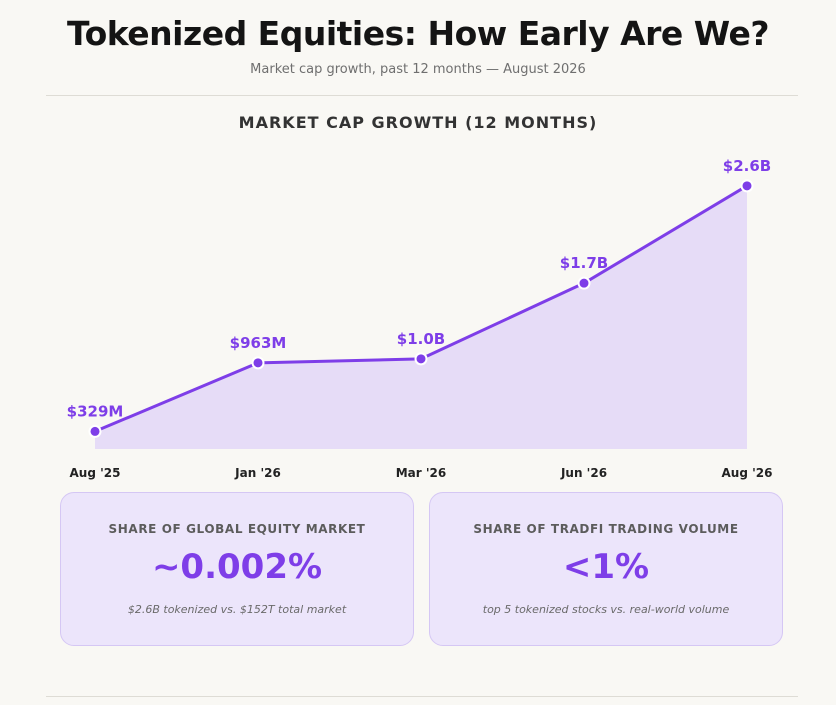  What do you see at coordinates (237, 529) in the screenshot?
I see `stat-label: SHARE OF GLOBAL EQUITY MARKET` at bounding box center [237, 529].